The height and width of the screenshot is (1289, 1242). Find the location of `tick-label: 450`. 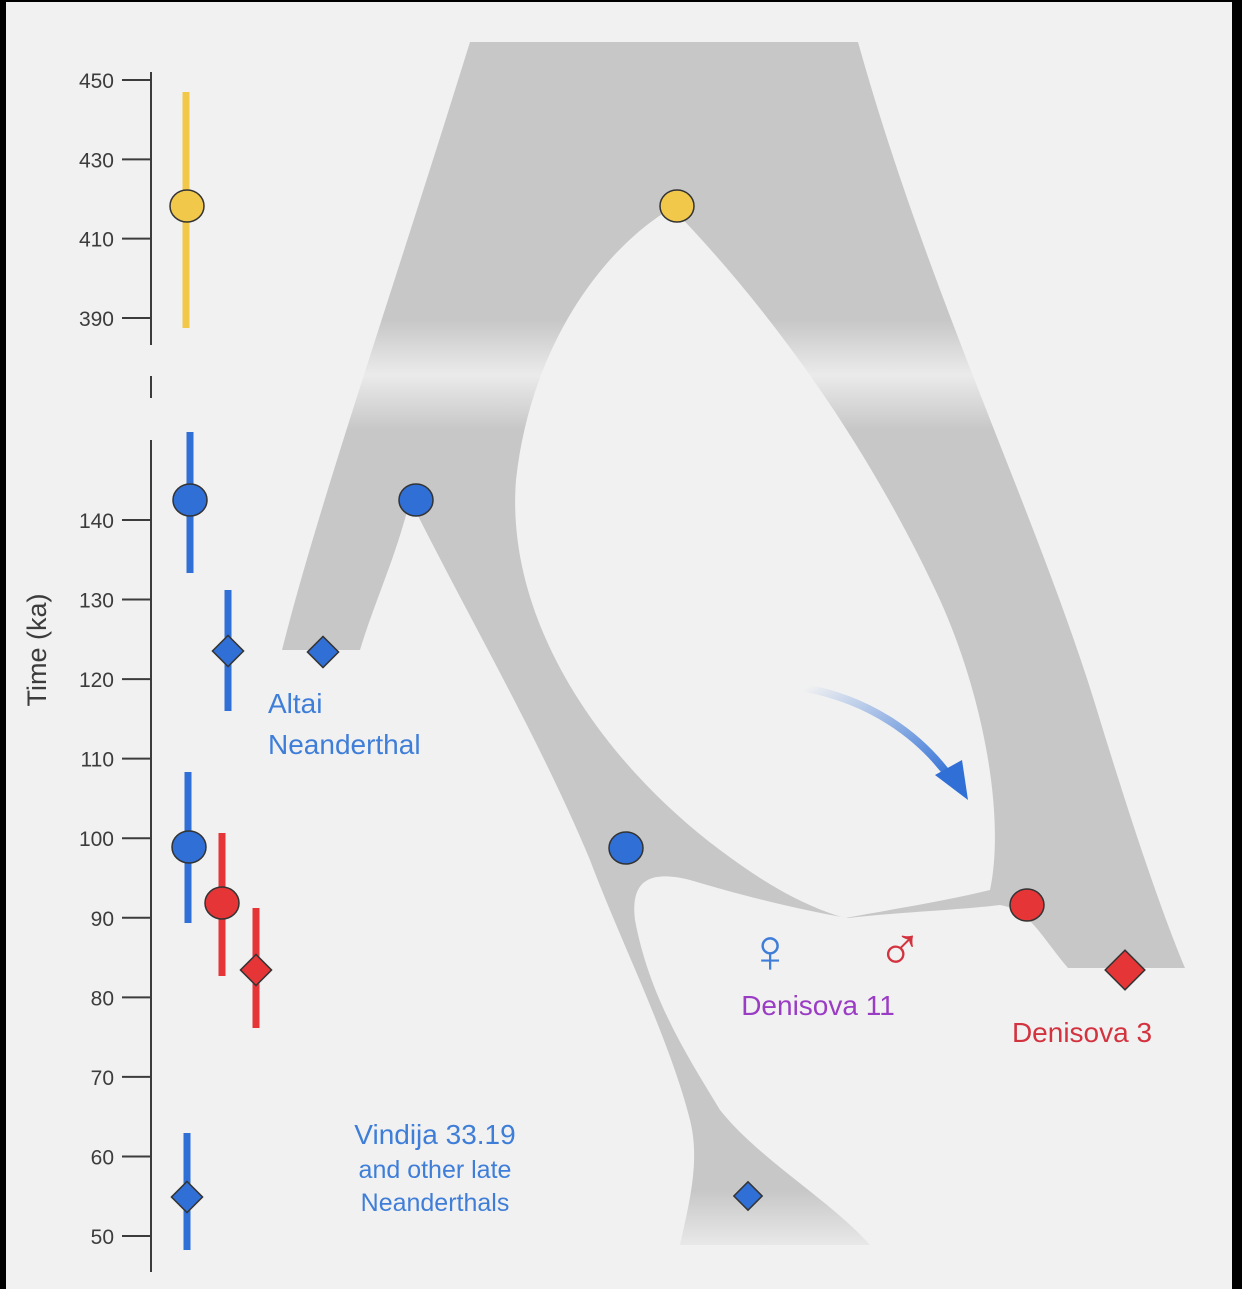

tick-label: 450 is located at coordinates (96, 81).